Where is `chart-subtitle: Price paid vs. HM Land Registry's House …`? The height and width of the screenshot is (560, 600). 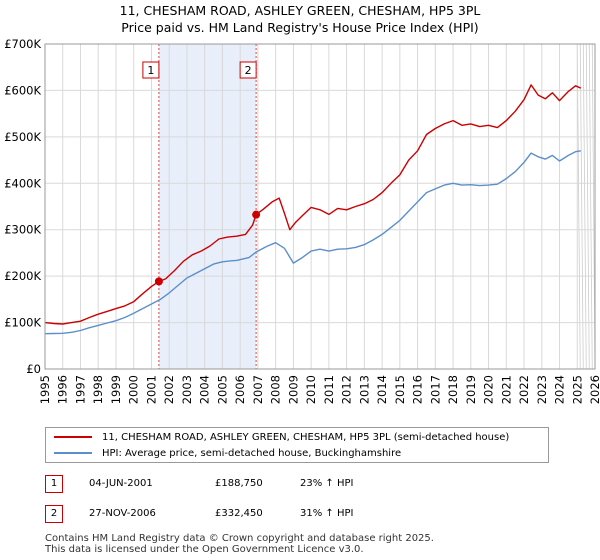 chart-subtitle: Price paid vs. HM Land Registry's House … is located at coordinates (300, 27).